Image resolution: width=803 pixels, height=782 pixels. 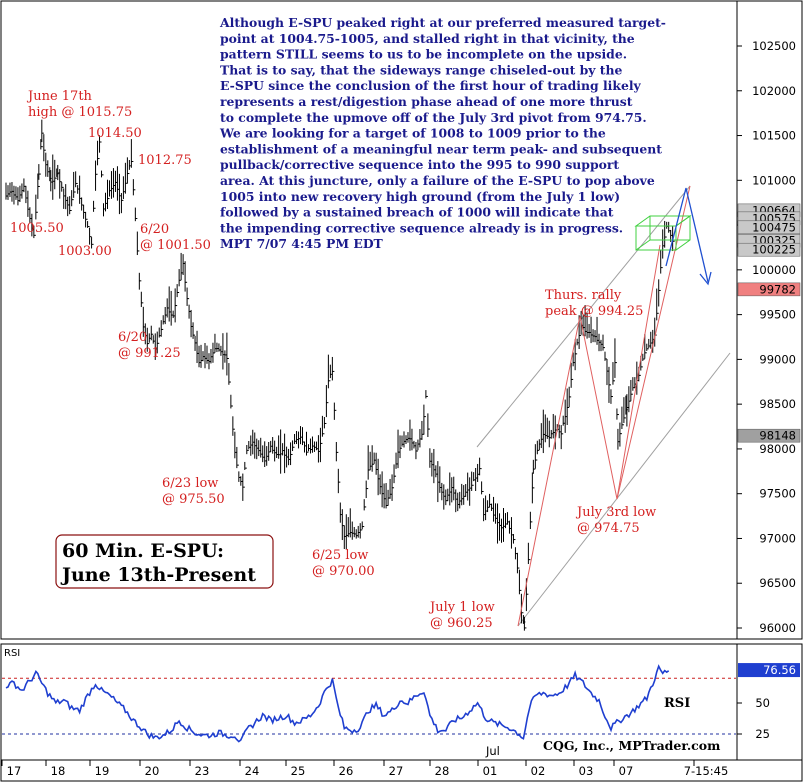 I want to click on time-tick-label: 18, so click(x=58, y=771).